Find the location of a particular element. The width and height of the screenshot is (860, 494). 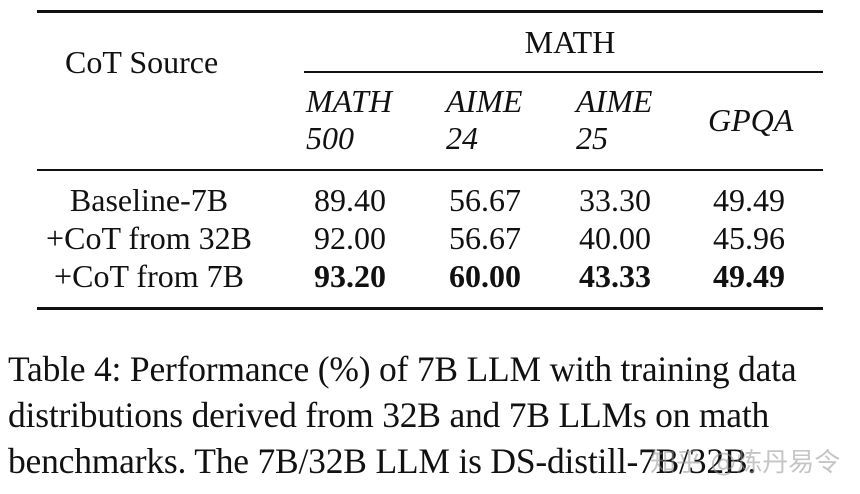

row-label-baseline: Baseline-7B is located at coordinates (149, 200).